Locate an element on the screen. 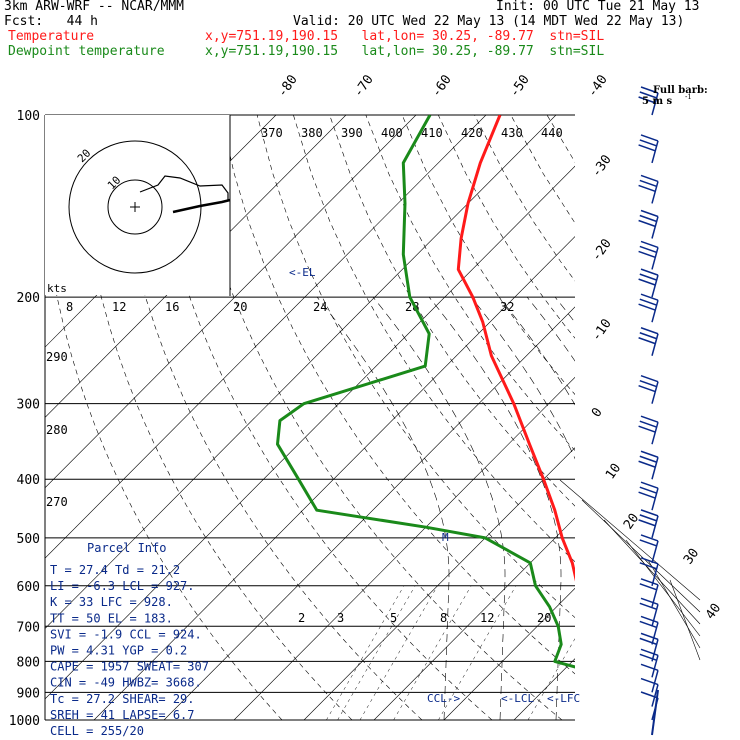 The height and width of the screenshot is (740, 740). temperature-tick-label: -80 is located at coordinates (288, 86).